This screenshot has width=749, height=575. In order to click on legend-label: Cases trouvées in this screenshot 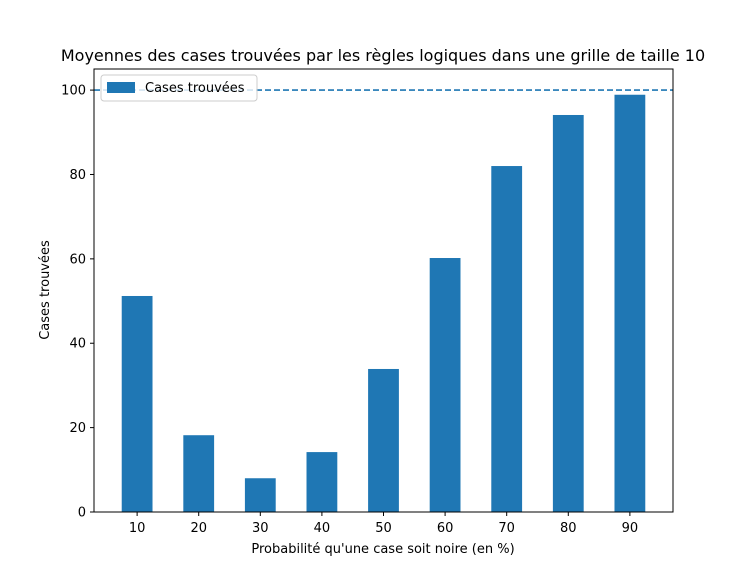, I will do `click(195, 88)`.